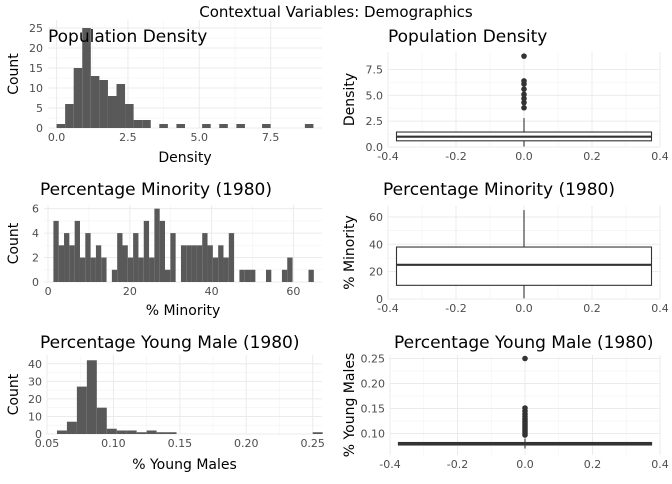 Image resolution: width=672 pixels, height=484 pixels. Describe the element at coordinates (592, 308) in the screenshot. I see `x-tick-label: 0.2` at that location.